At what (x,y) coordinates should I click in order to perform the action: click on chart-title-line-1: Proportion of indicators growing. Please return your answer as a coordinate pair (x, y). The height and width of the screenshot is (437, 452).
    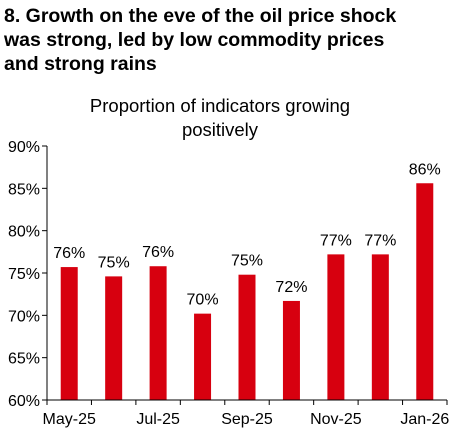
    Looking at the image, I should click on (220, 105).